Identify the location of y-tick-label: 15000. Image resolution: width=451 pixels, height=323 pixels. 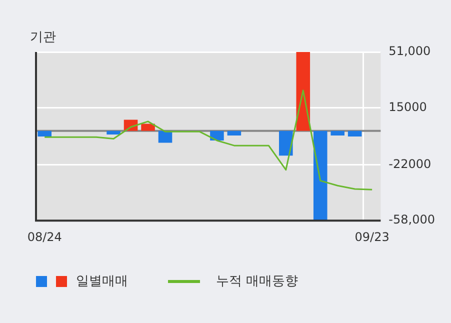
(407, 107).